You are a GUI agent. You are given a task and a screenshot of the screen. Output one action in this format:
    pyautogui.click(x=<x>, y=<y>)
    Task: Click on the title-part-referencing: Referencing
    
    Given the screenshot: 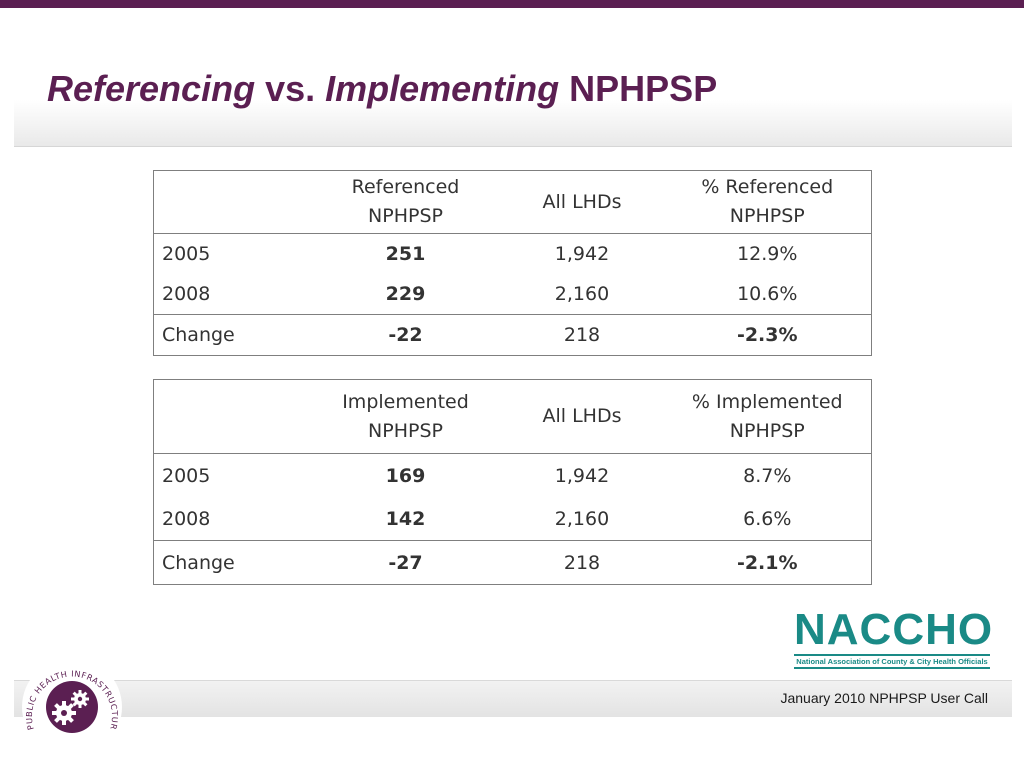 What is the action you would take?
    pyautogui.click(x=151, y=88)
    